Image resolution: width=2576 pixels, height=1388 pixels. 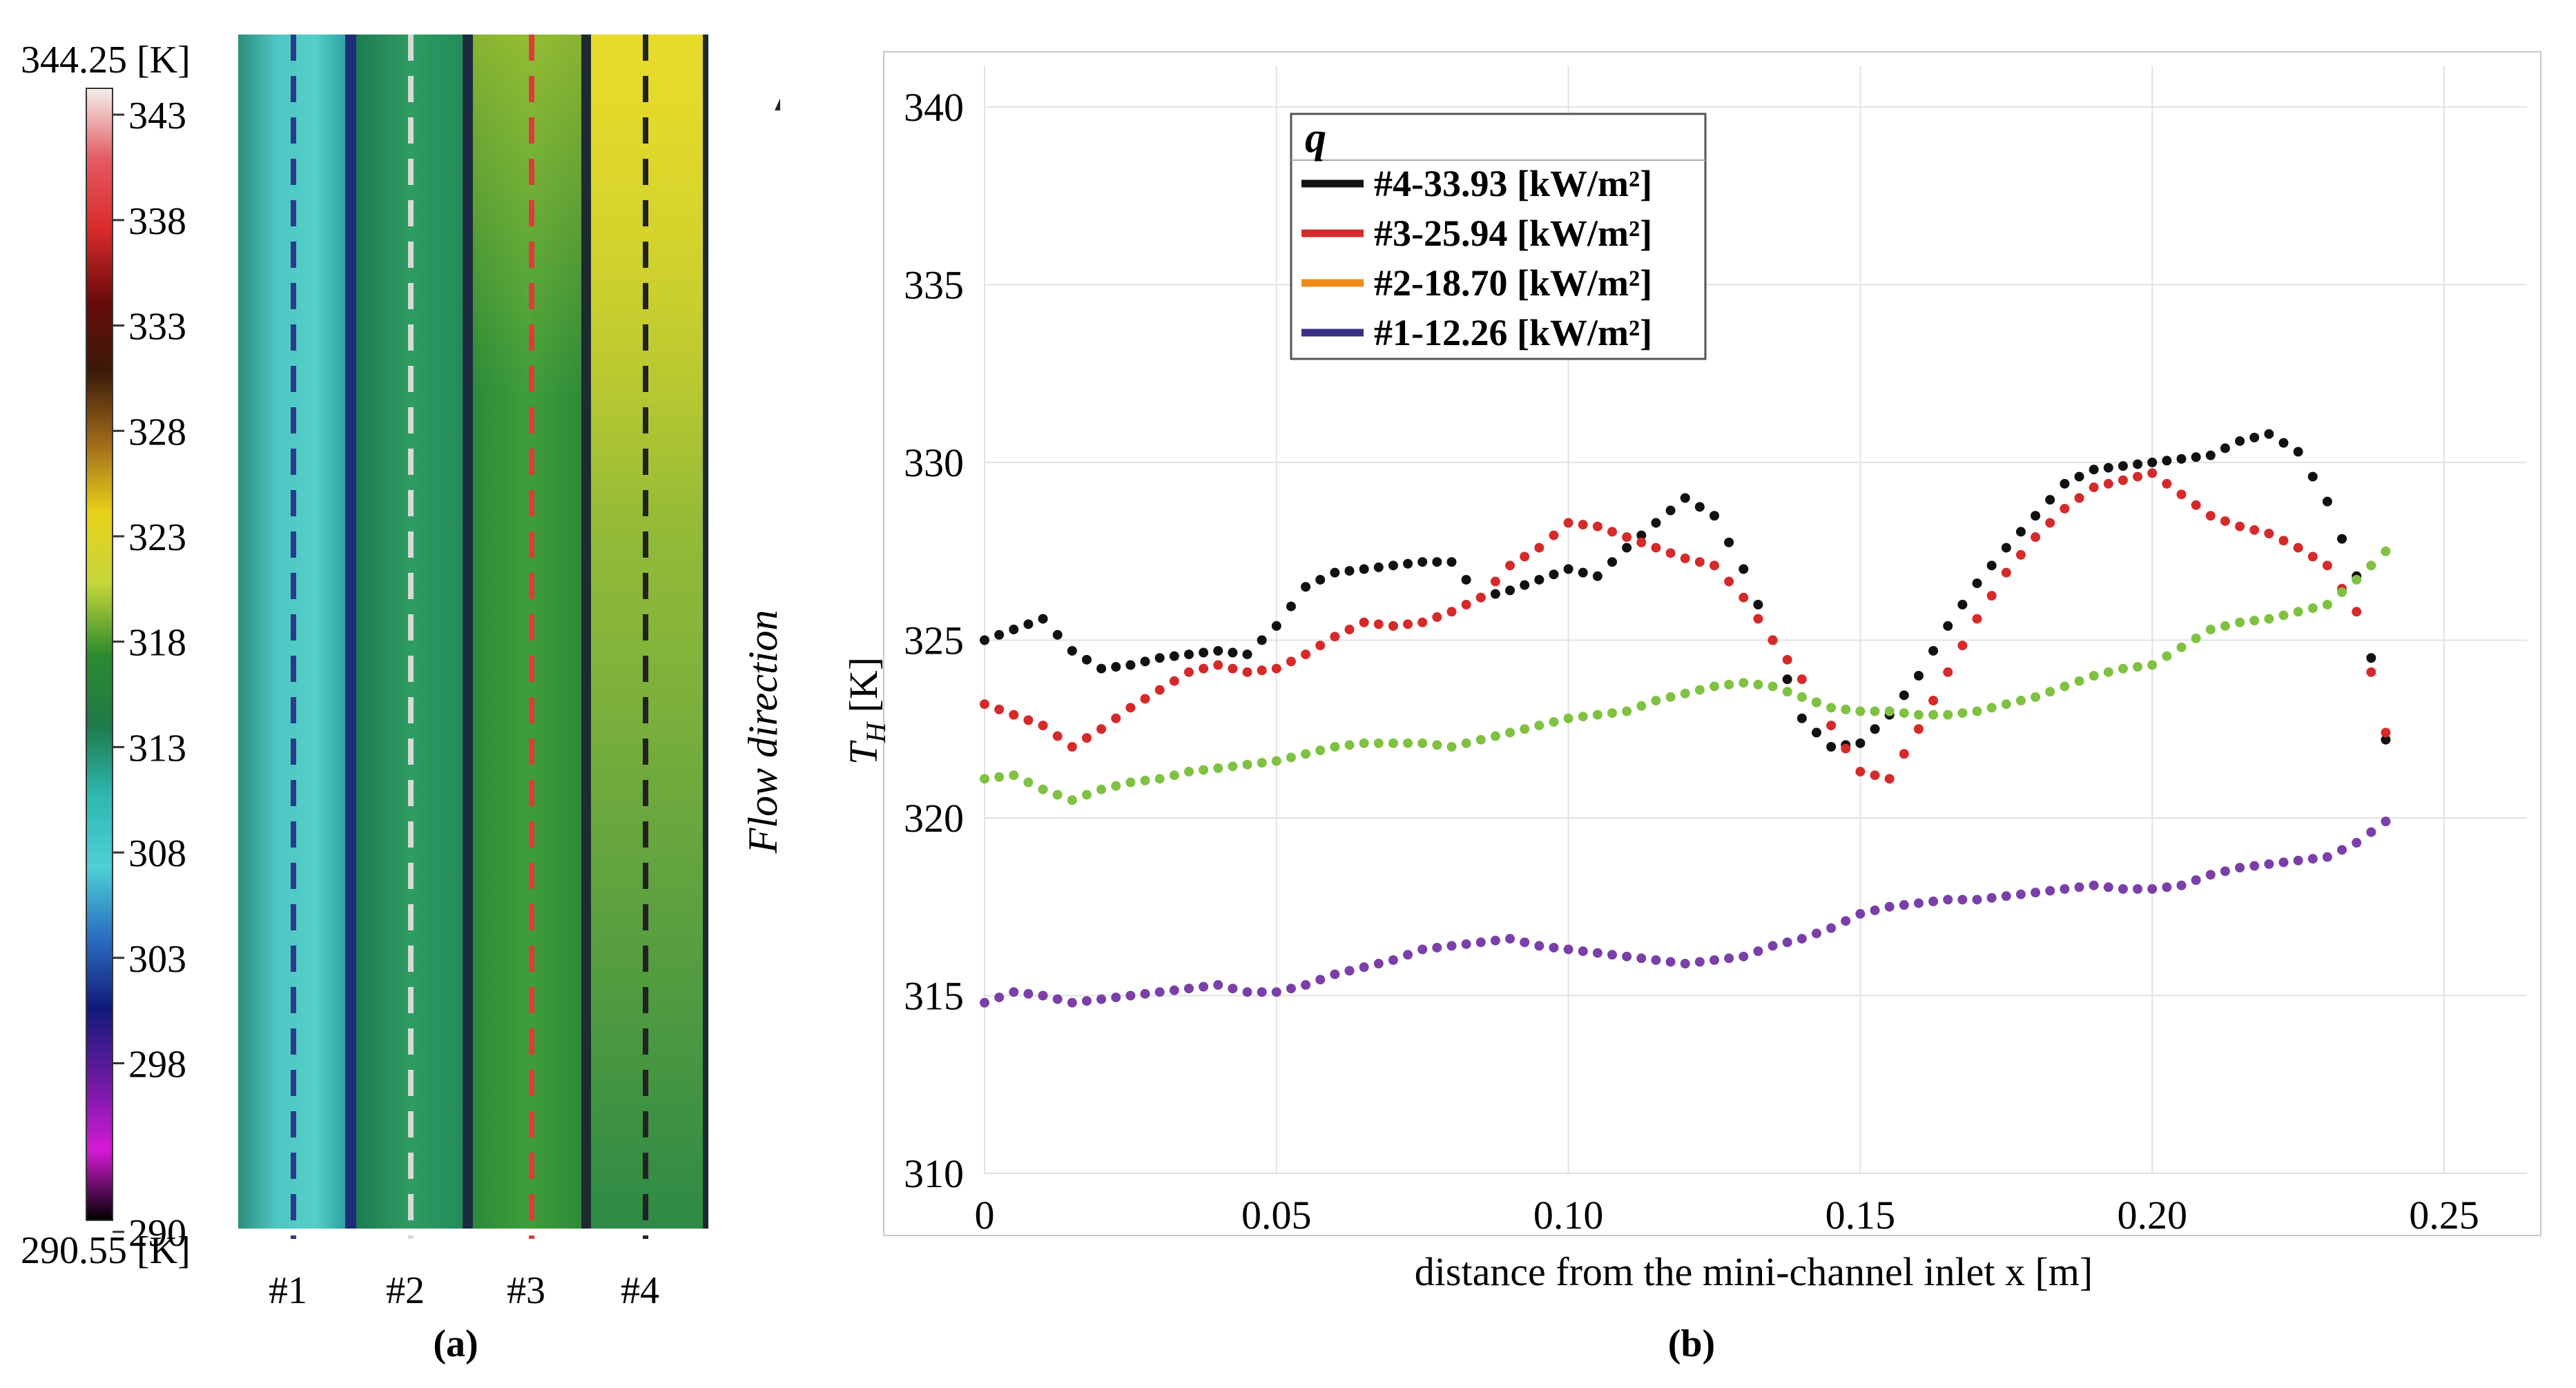 I want to click on y-tick-label: 325, so click(x=934, y=640).